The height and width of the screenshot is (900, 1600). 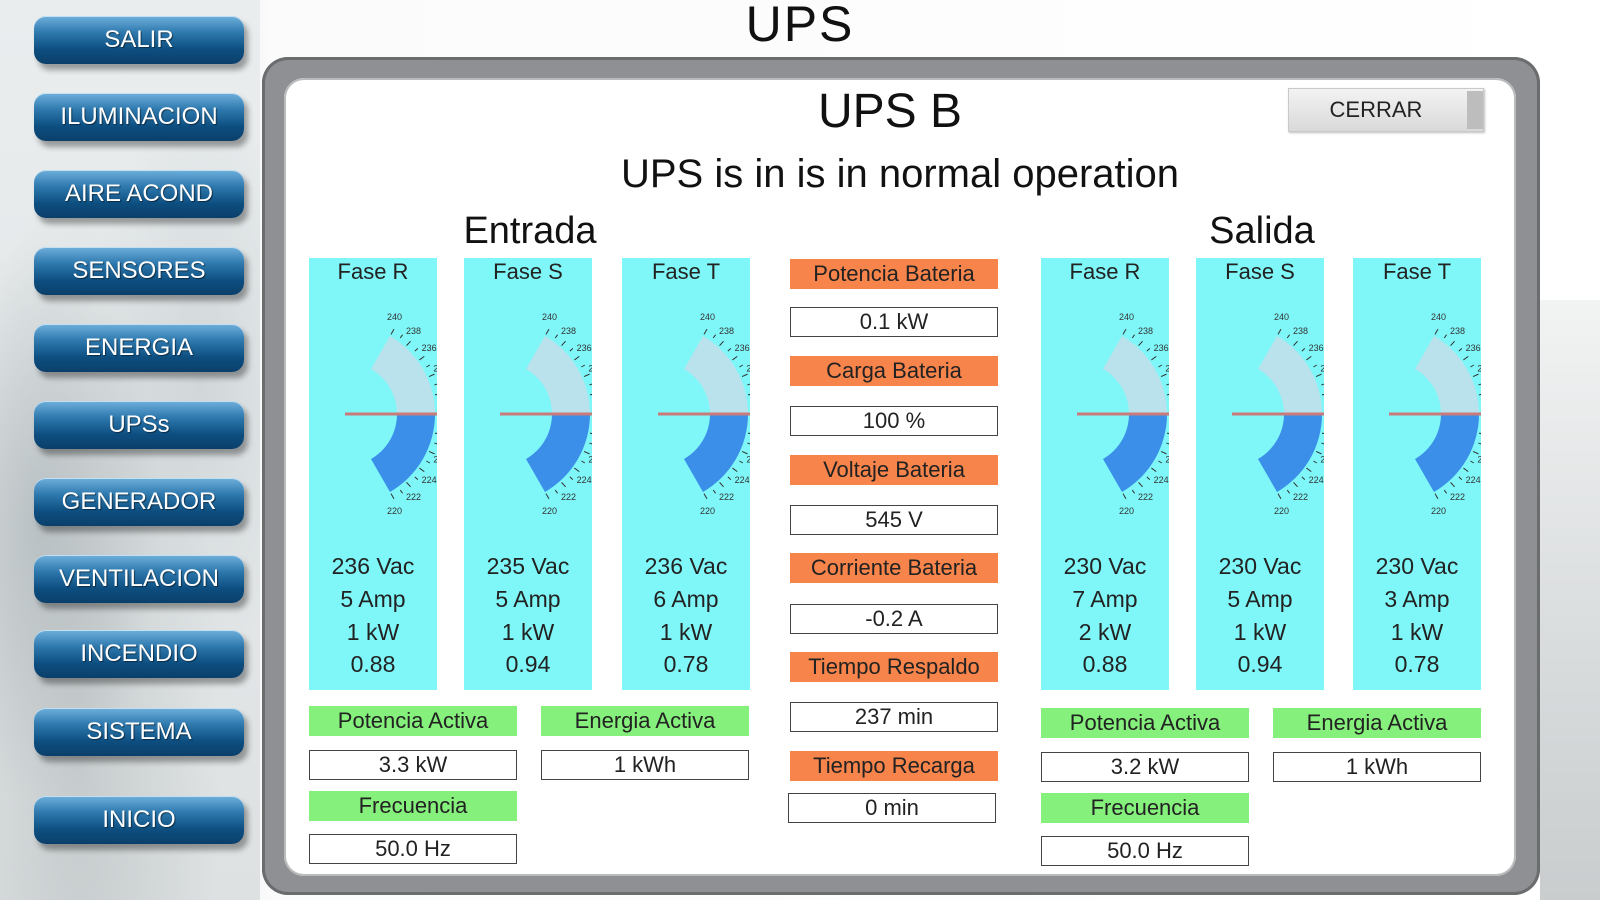 What do you see at coordinates (139, 348) in the screenshot?
I see `nav-energia-button: ENERGIA` at bounding box center [139, 348].